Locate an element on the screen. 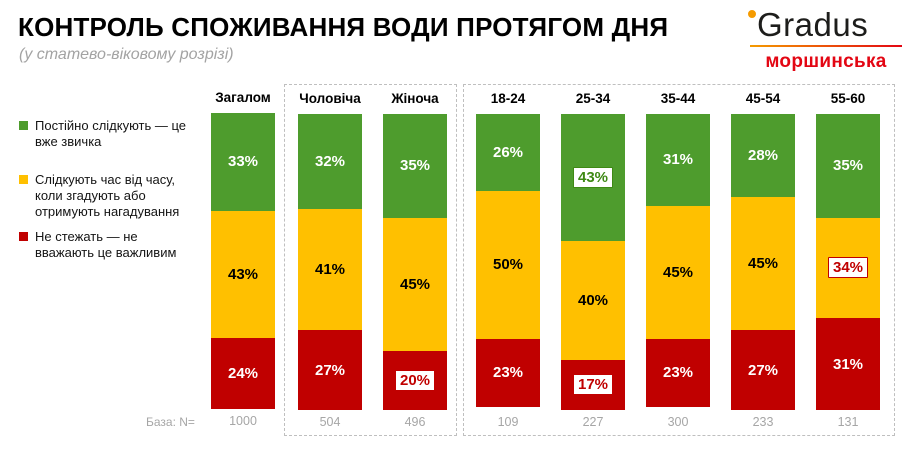  logo-subbrand-text: моршинська is located at coordinates (826, 61).